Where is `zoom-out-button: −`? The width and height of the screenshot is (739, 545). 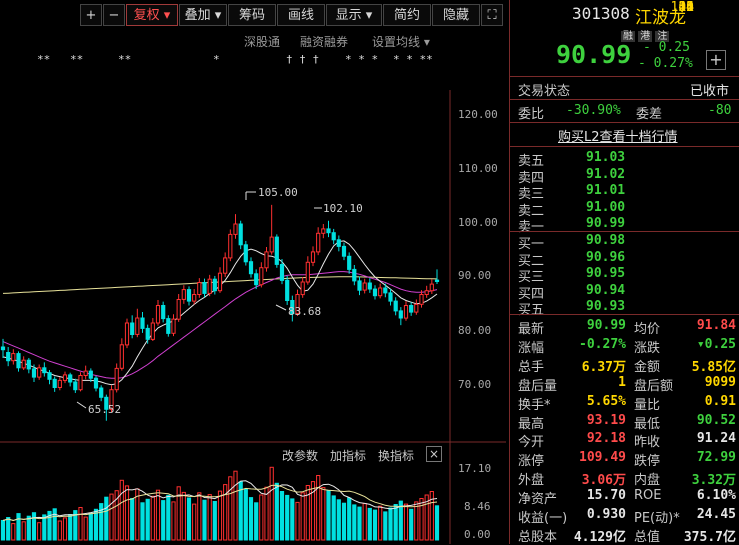
zoom-out-button: − is located at coordinates (114, 15).